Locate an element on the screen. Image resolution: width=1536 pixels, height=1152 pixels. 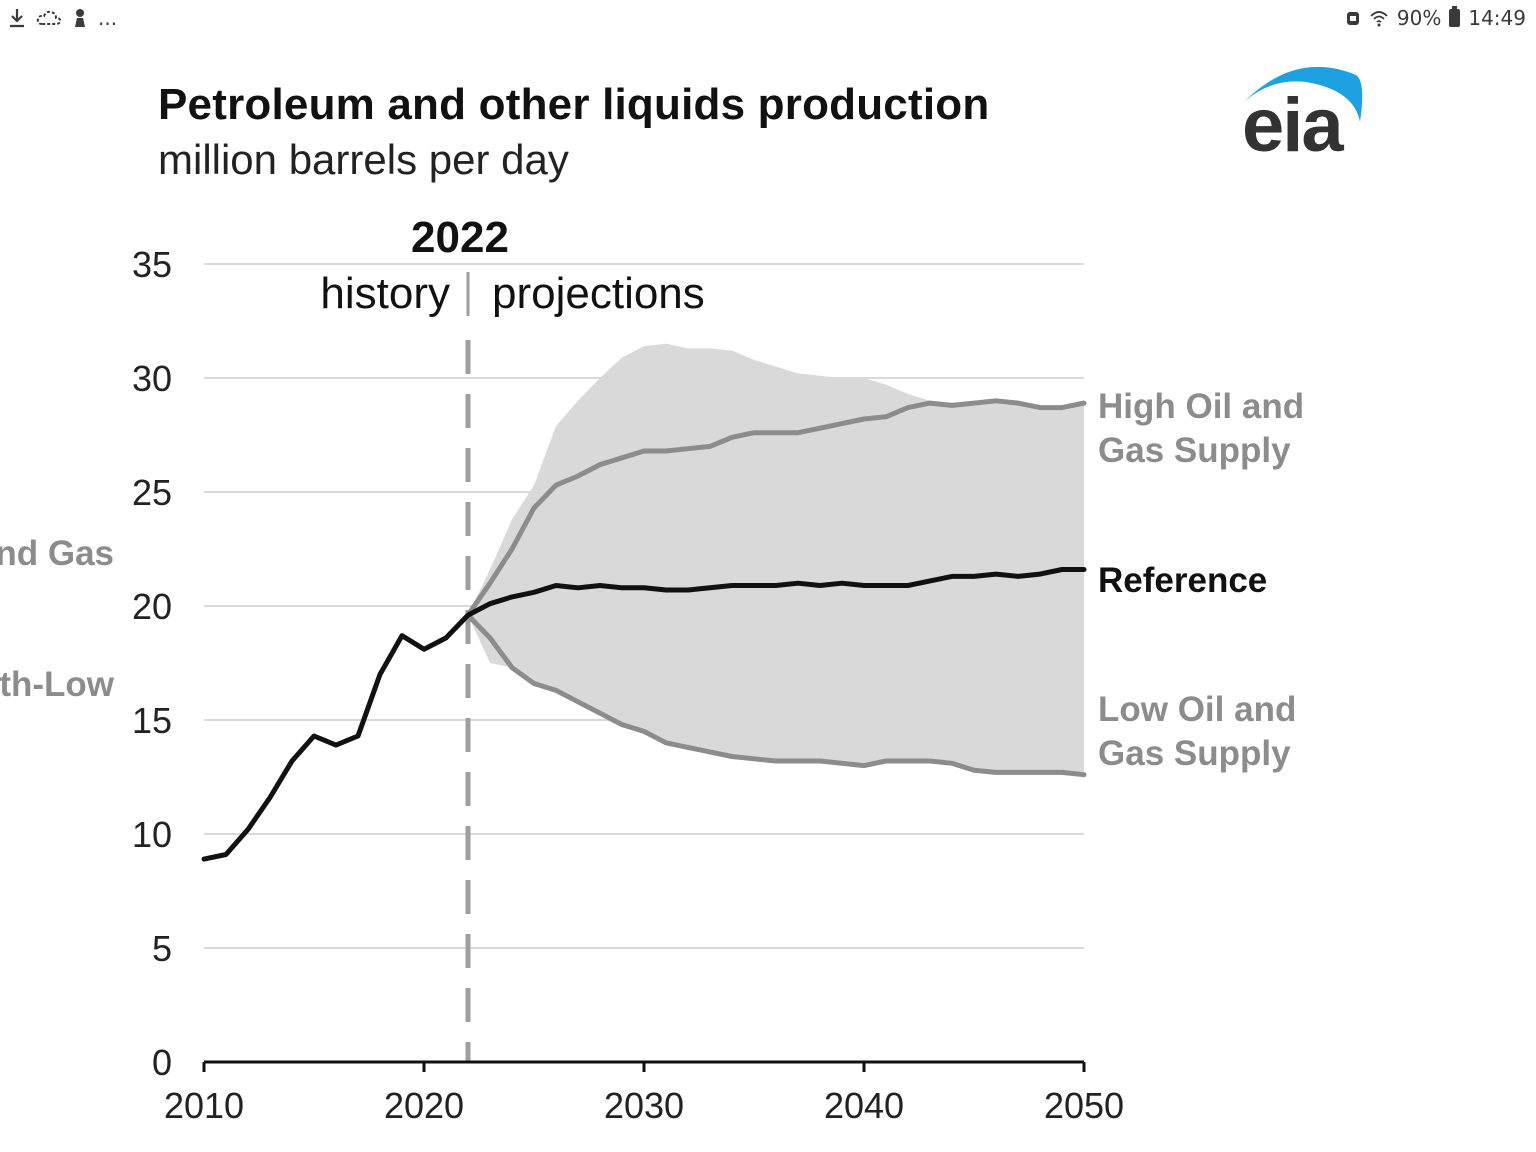
y-tick-label: 15 is located at coordinates (152, 720).